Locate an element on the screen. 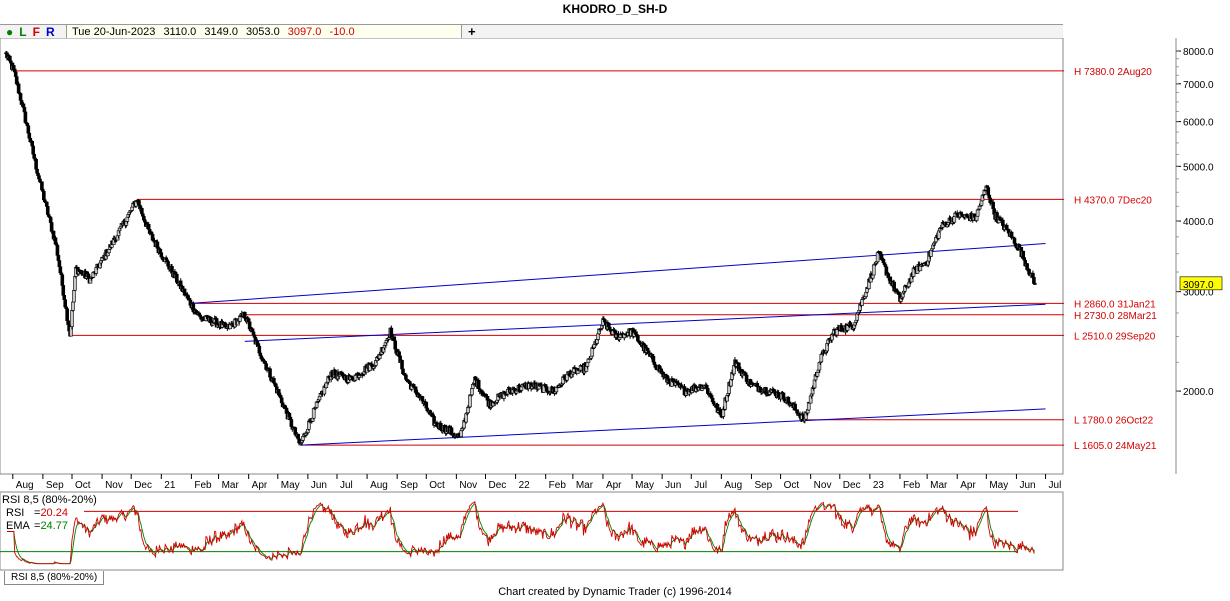  rsi-line is located at coordinates (521, 532).